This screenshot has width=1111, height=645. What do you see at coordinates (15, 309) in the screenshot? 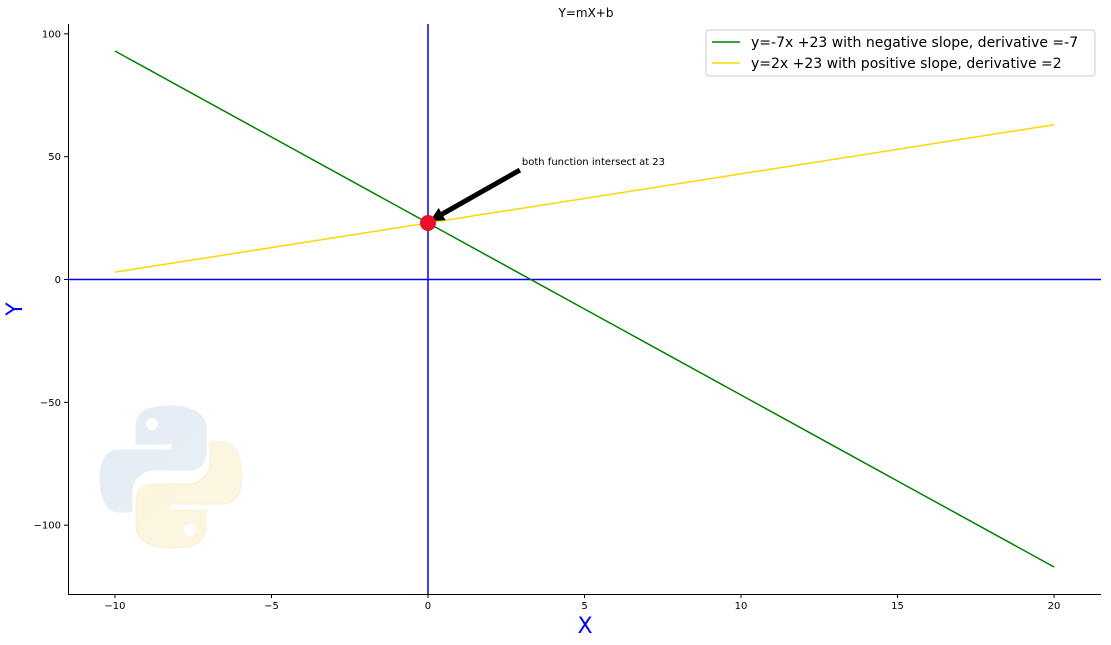
I see `y-axis-label: Y` at bounding box center [15, 309].